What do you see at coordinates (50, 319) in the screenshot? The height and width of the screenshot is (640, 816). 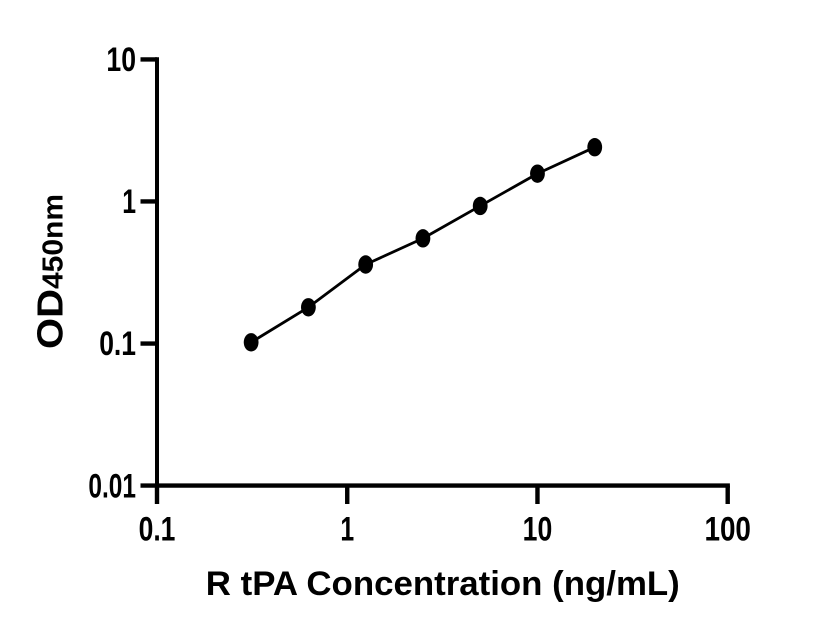 I see `y-axis-title: OD` at bounding box center [50, 319].